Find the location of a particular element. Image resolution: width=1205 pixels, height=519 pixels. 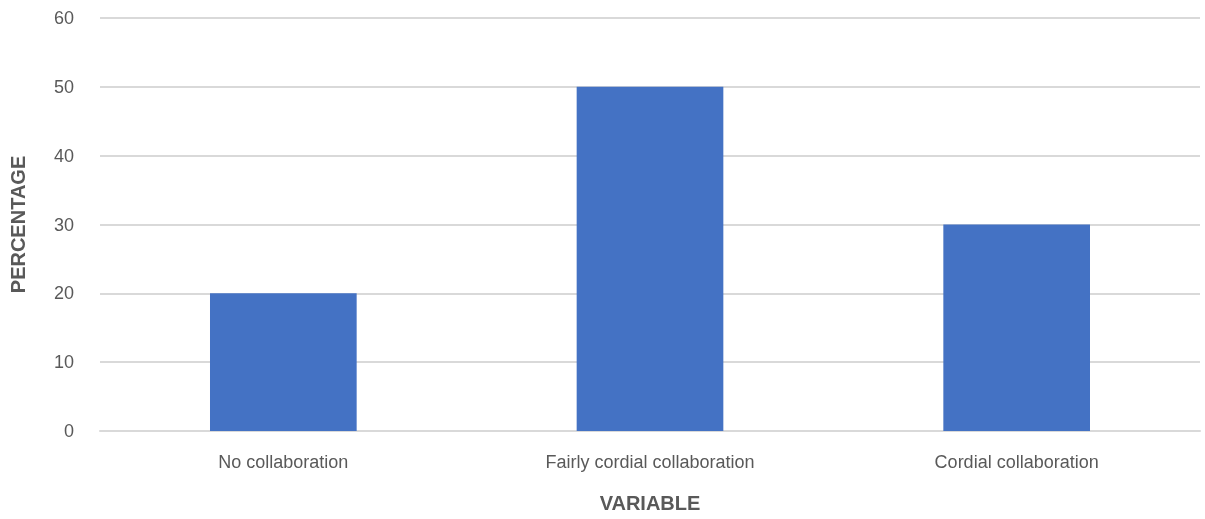

y-tick-label: 20 is located at coordinates (63, 293).